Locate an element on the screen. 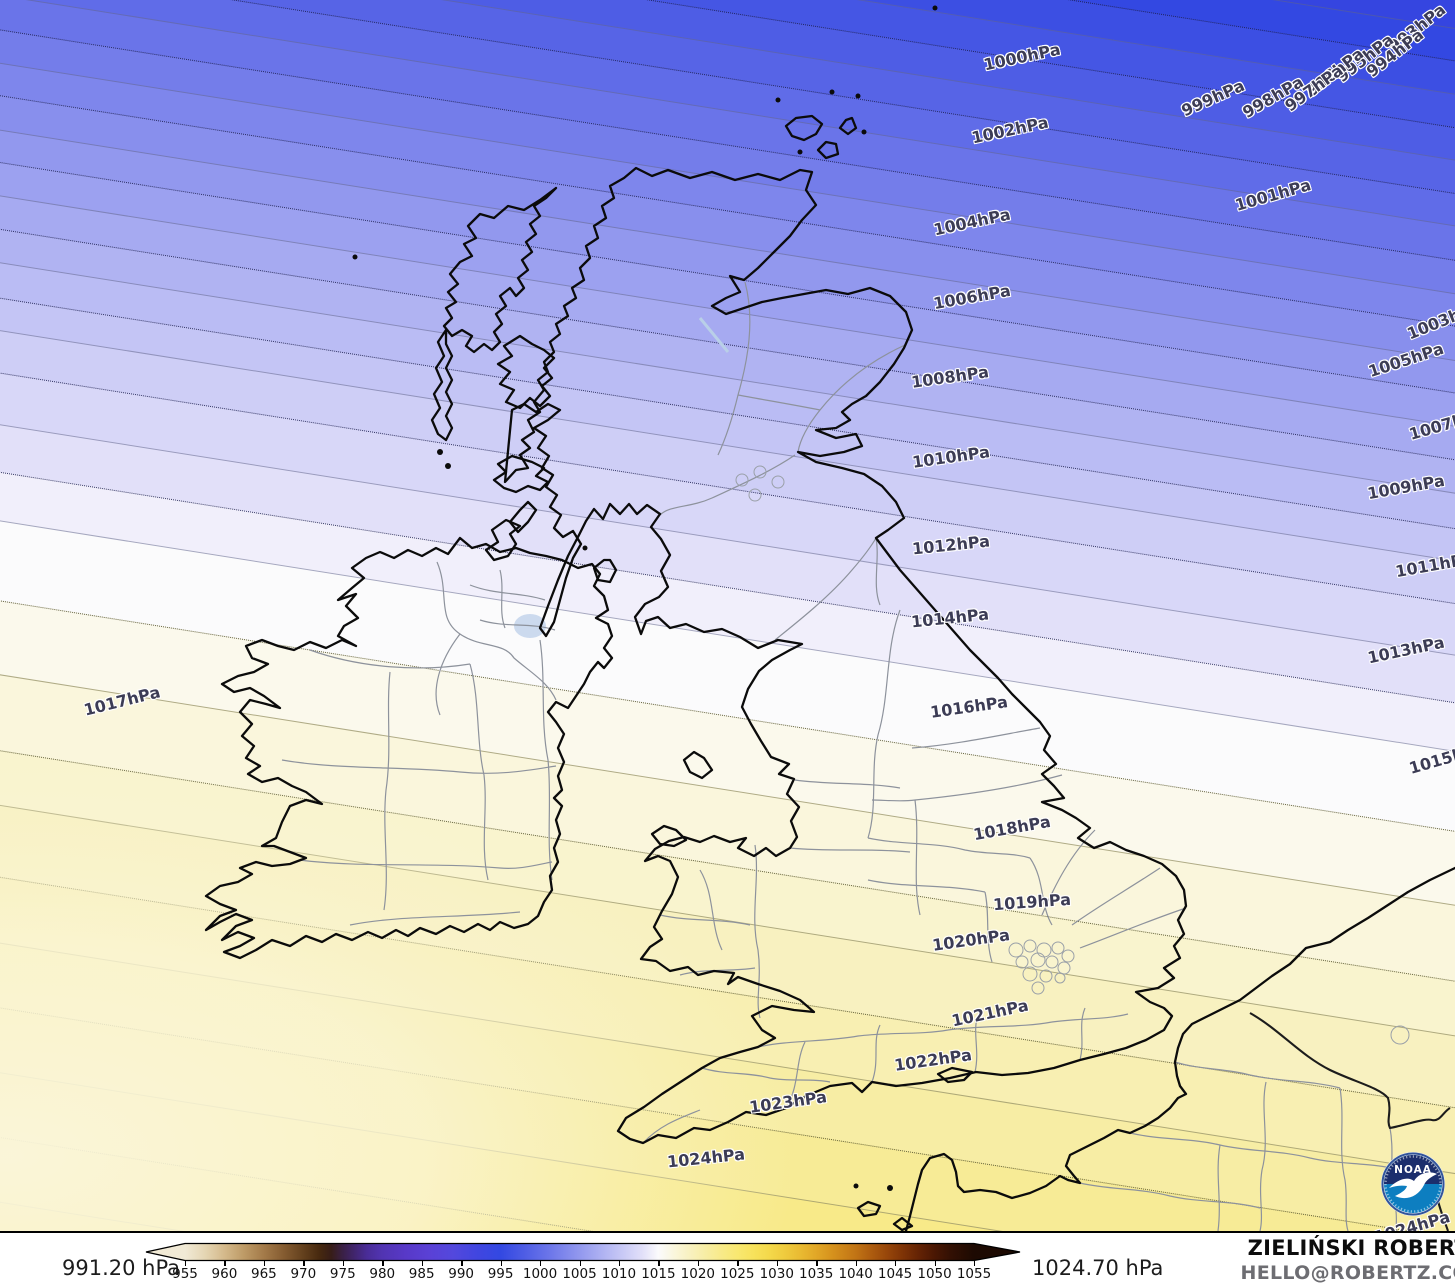 The height and width of the screenshot is (1287, 1455). jura is located at coordinates (523, 517).